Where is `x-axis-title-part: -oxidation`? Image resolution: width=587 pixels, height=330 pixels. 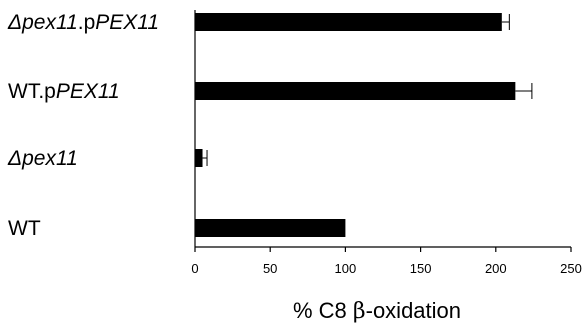 x-axis-title-part: -oxidation is located at coordinates (413, 310).